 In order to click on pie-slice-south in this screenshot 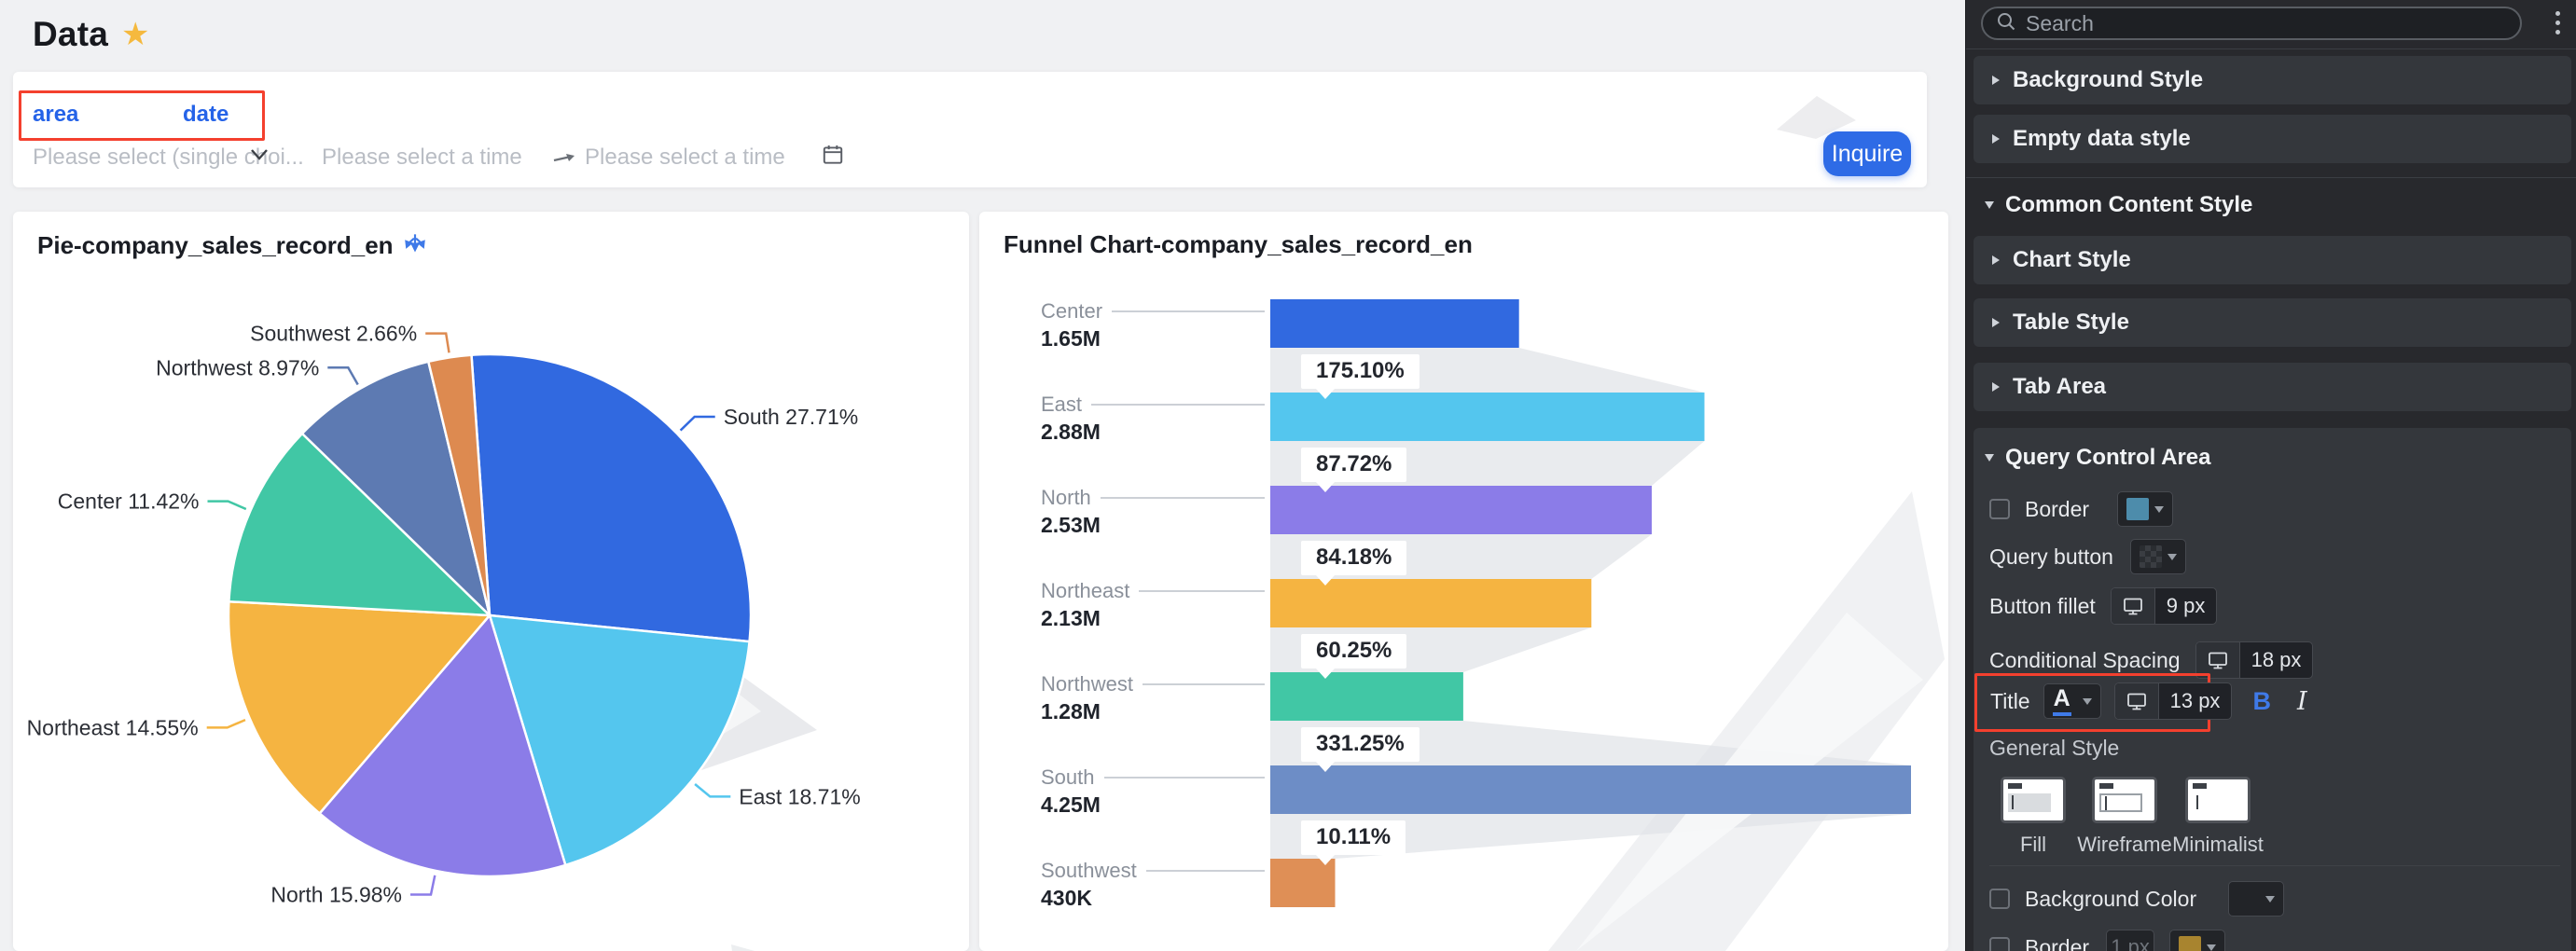, I will do `click(611, 497)`.